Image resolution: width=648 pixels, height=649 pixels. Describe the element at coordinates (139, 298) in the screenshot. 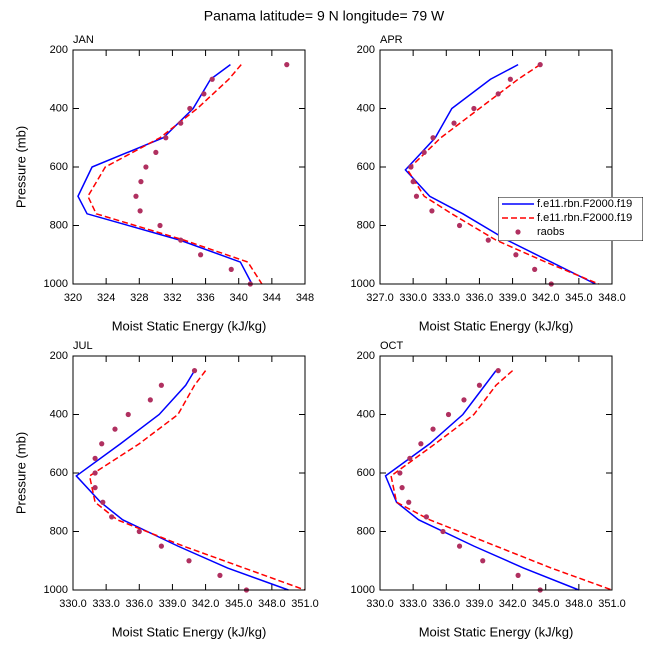

I see `x-tick-label: 328` at that location.